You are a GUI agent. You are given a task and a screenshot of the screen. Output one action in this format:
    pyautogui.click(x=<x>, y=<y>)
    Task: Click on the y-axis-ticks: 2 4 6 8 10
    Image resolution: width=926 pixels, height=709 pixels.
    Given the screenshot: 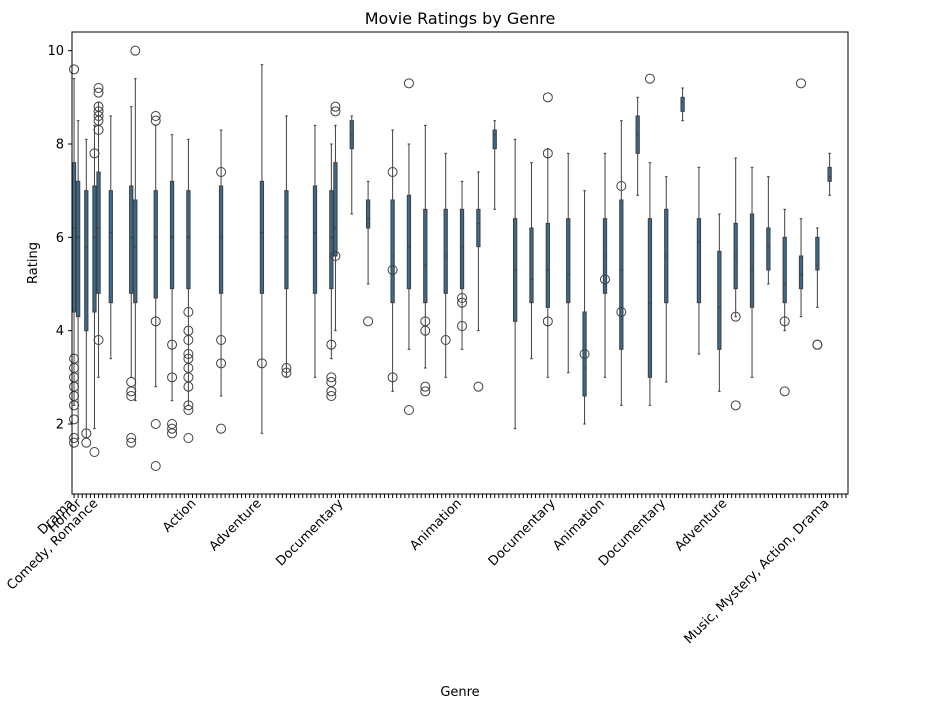 What is the action you would take?
    pyautogui.click(x=59, y=238)
    